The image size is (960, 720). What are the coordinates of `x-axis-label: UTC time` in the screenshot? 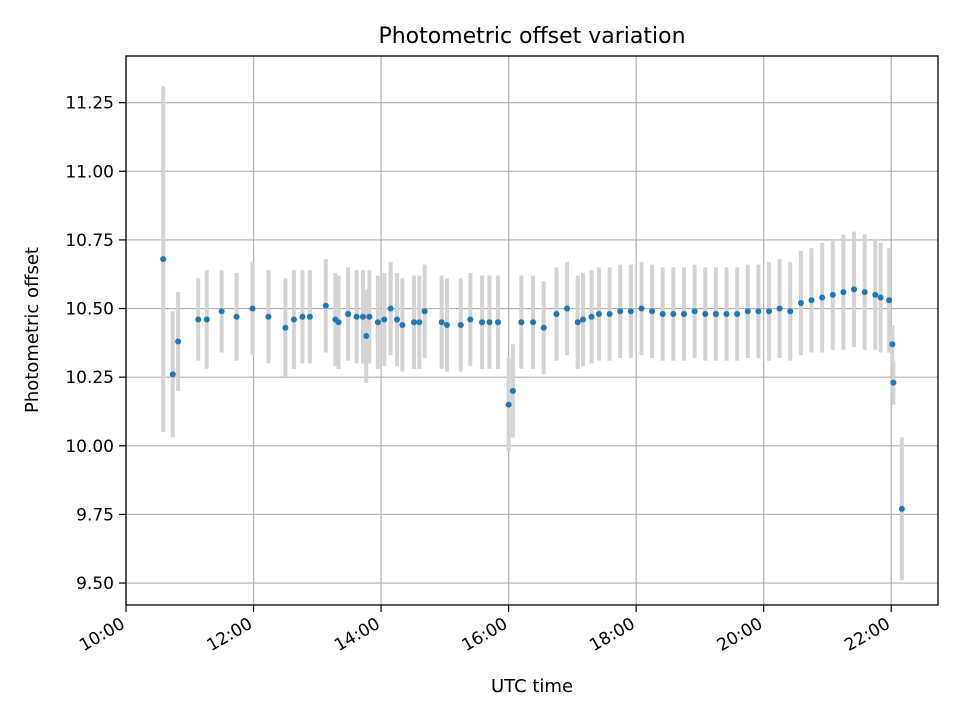 It's located at (532, 686).